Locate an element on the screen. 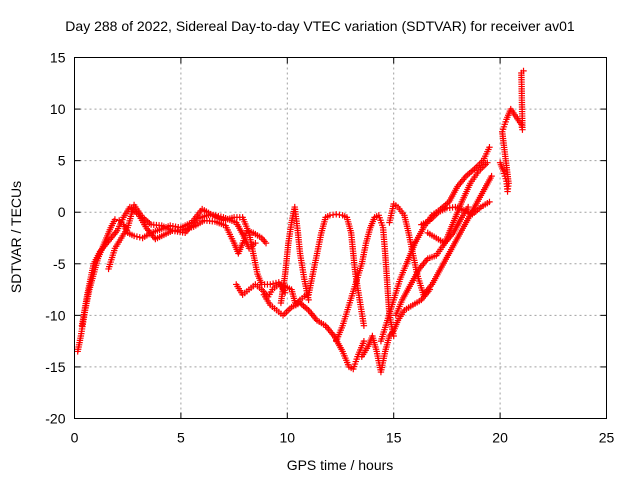 This screenshot has width=640, height=480. series-track-o is located at coordinates (511, 131).